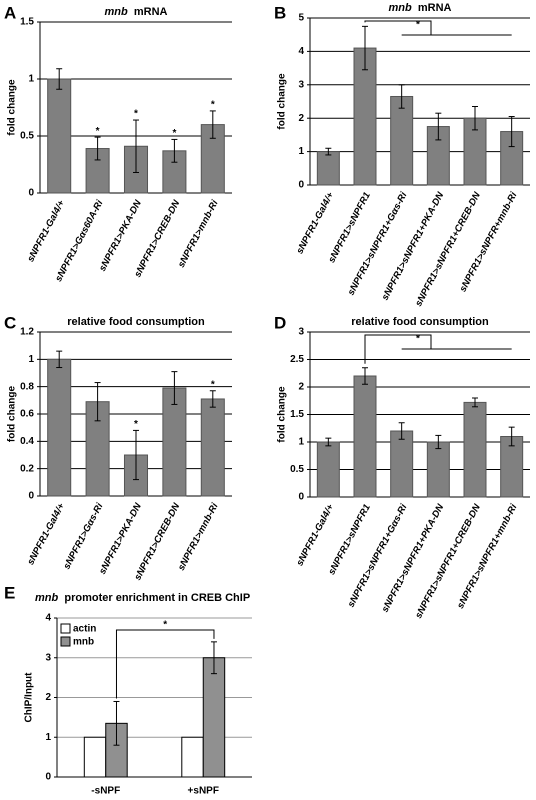  Describe the element at coordinates (10, 322) in the screenshot. I see `panel-letter: C` at that location.